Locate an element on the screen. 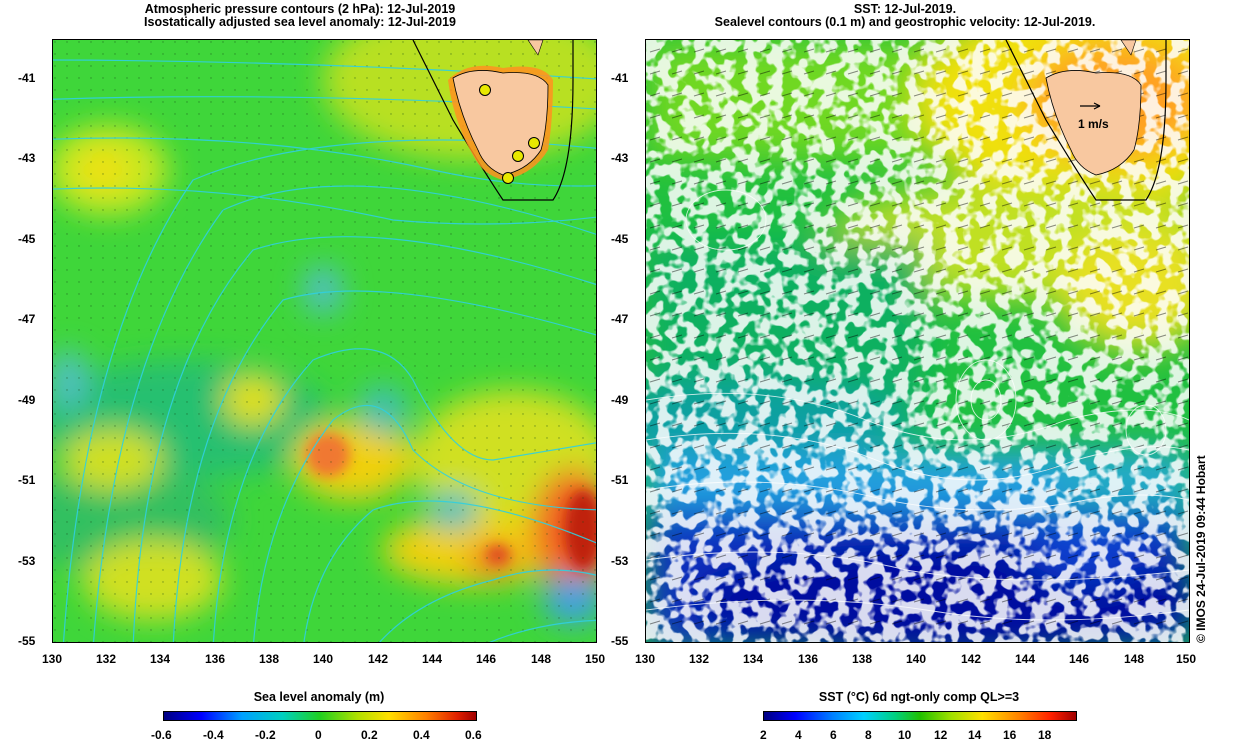  sst-tick: 10 is located at coordinates (905, 735).